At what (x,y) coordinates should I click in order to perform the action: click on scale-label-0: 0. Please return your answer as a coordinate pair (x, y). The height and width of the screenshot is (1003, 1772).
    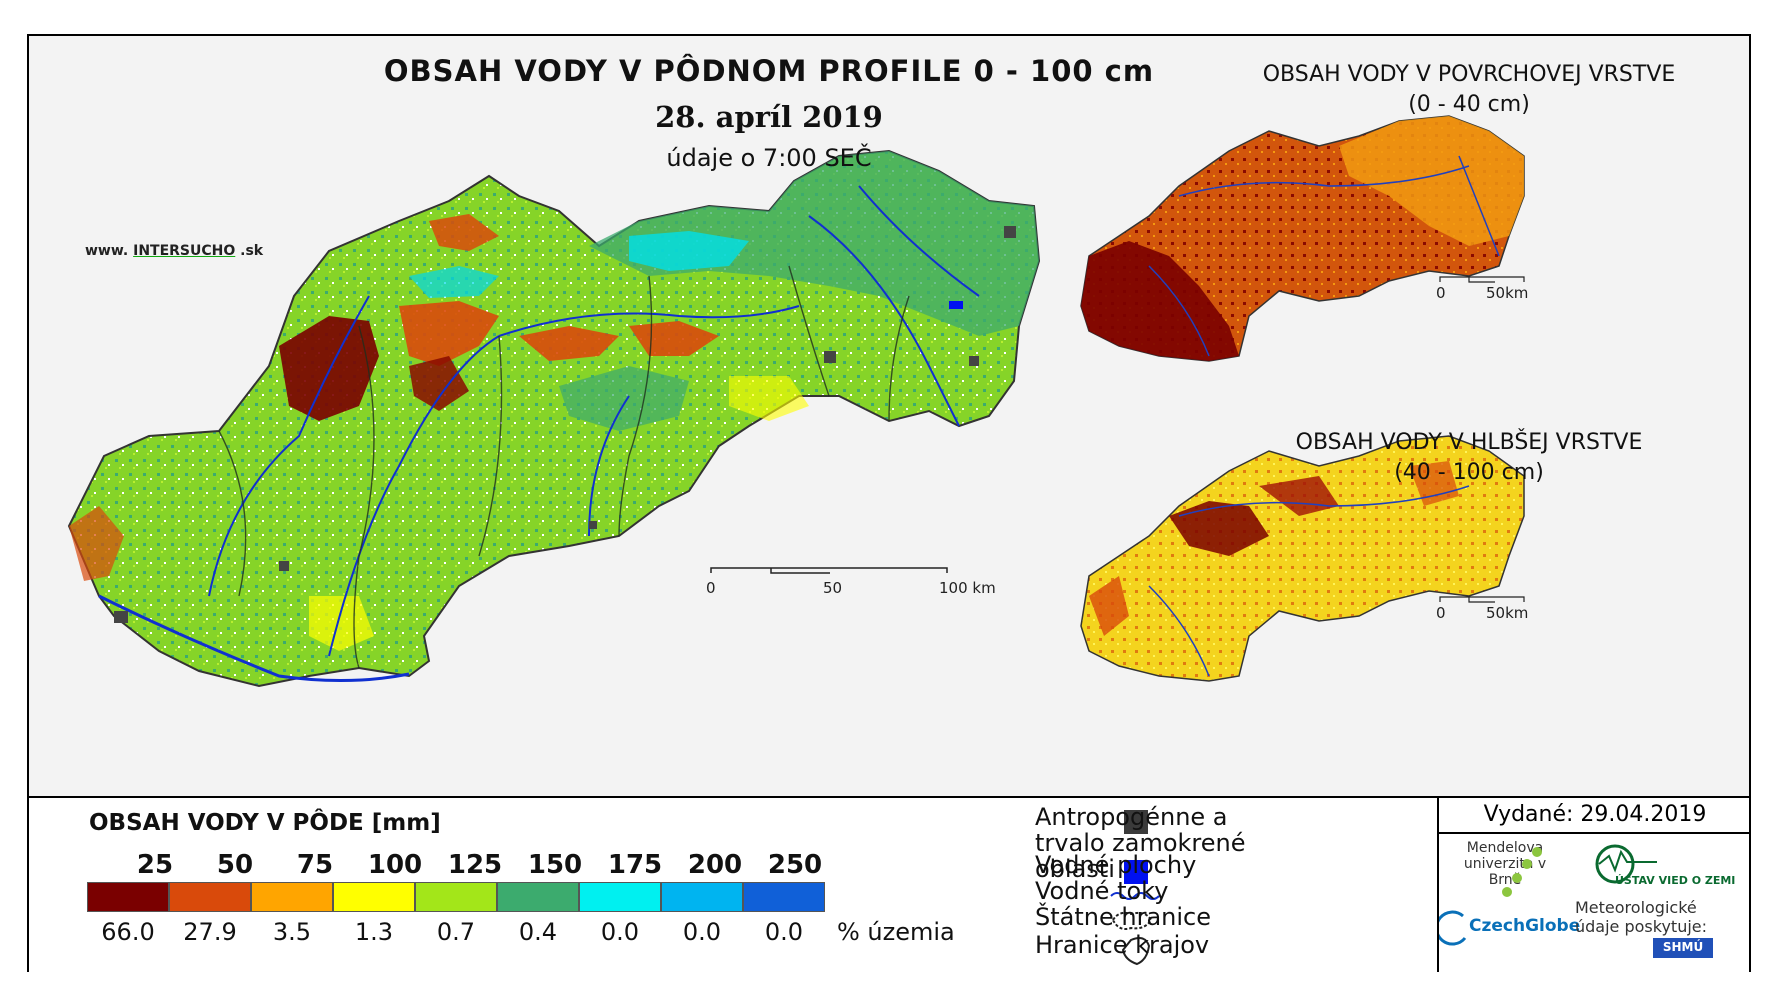
    Looking at the image, I should click on (711, 588).